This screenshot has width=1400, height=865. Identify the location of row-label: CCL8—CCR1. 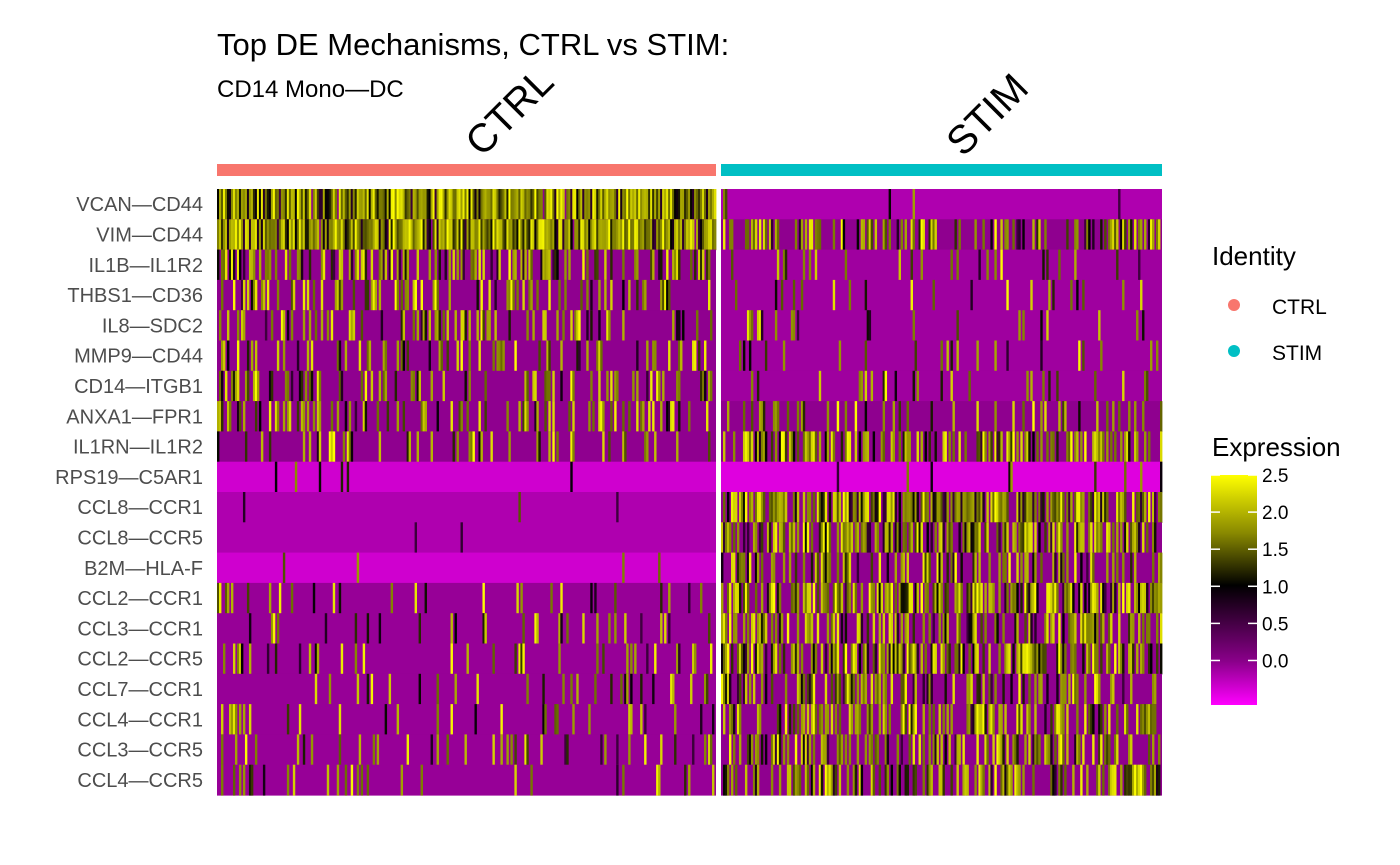
(140, 508).